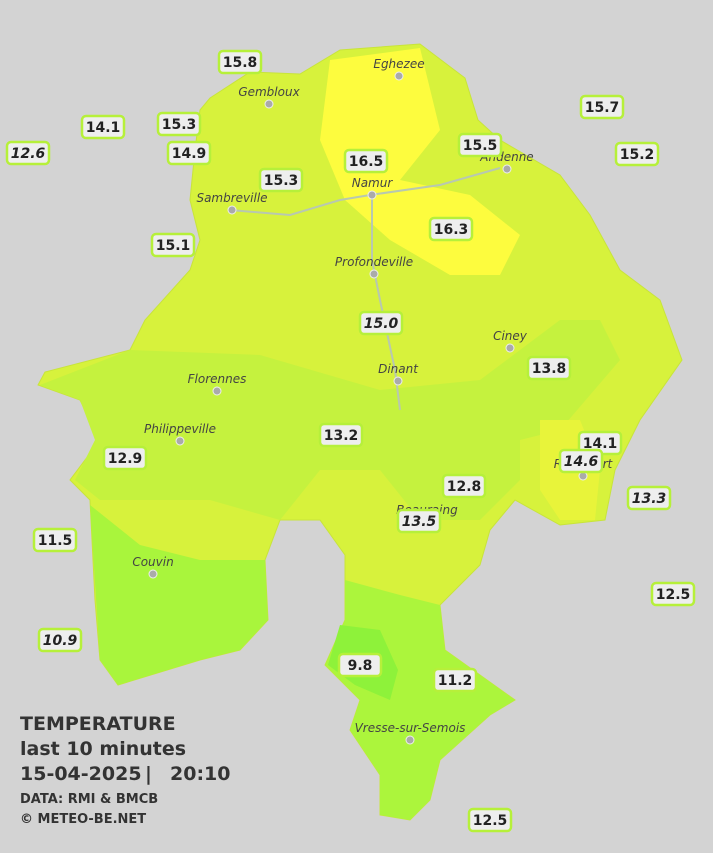  I want to click on city-name: Vresse-sur-Semois, so click(410, 728).